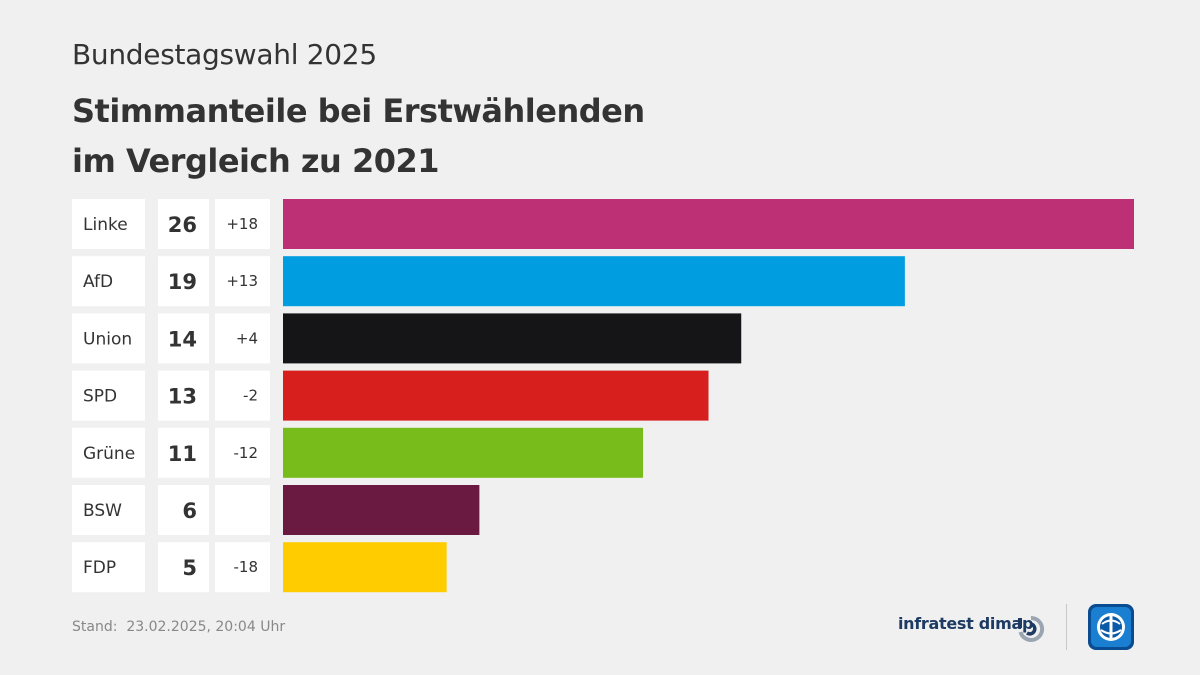  What do you see at coordinates (594, 281) in the screenshot?
I see `bar-afd` at bounding box center [594, 281].